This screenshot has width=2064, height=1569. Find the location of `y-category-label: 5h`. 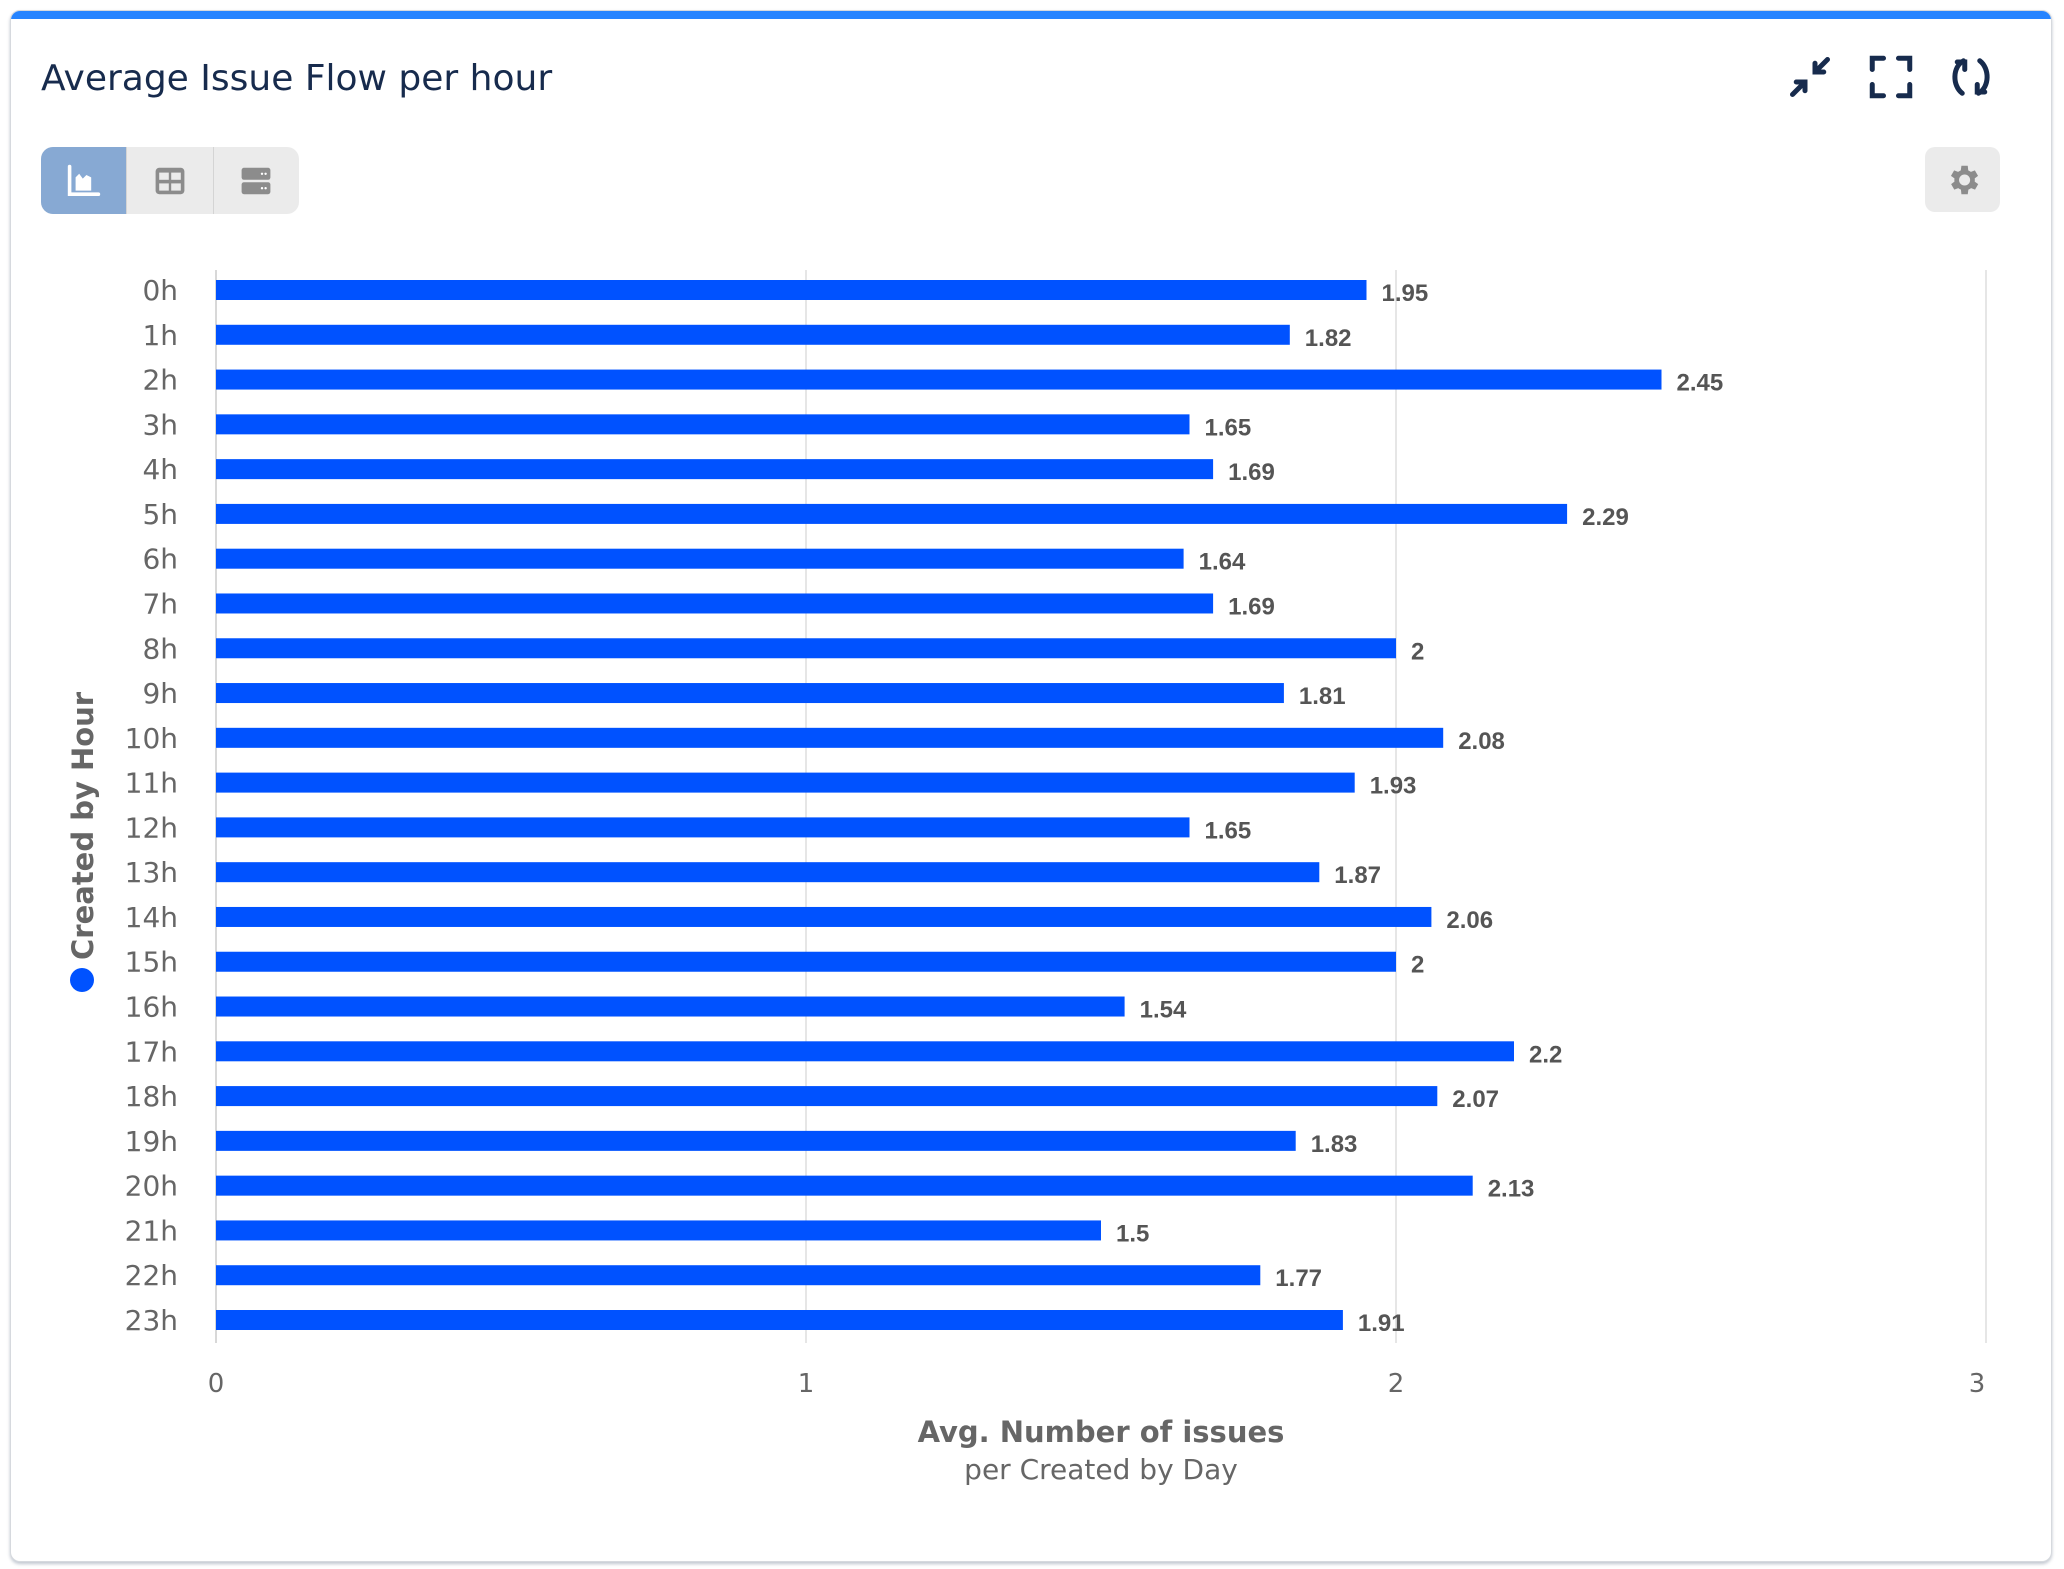

y-category-label: 5h is located at coordinates (160, 514).